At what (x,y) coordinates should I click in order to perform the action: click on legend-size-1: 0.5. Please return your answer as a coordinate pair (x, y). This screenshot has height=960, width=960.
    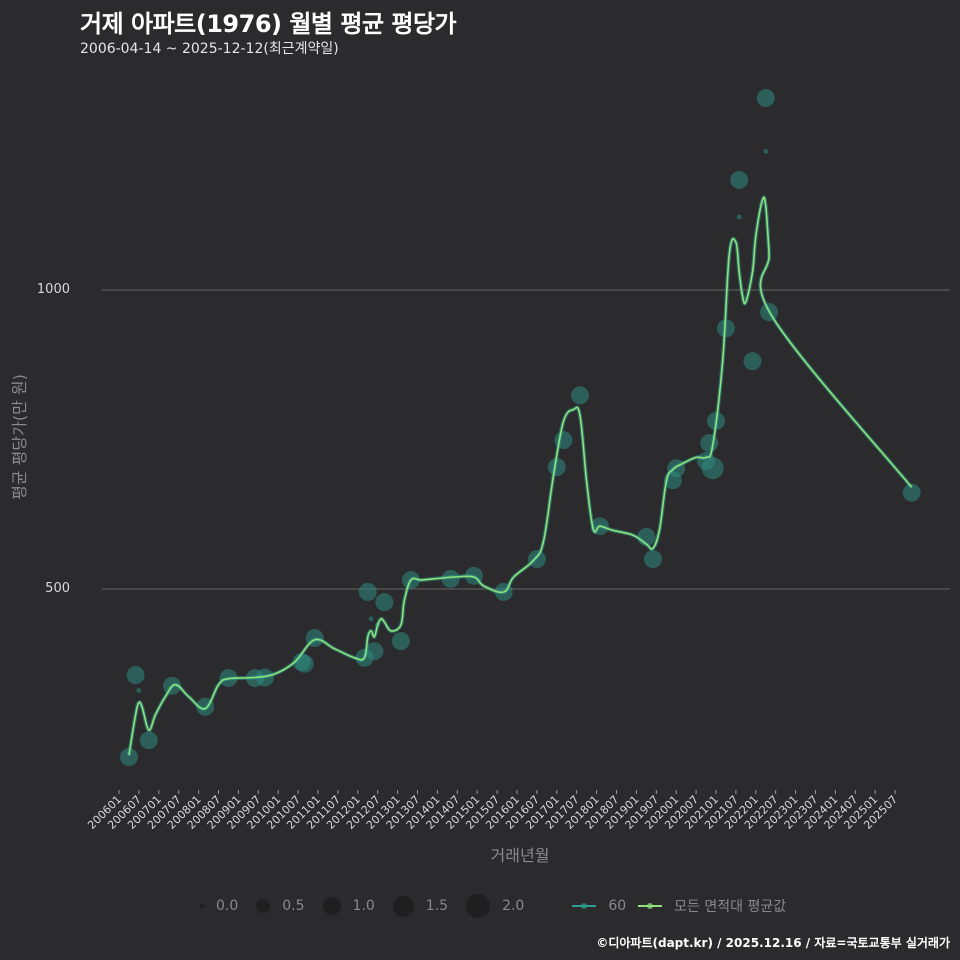
    Looking at the image, I should click on (280, 906).